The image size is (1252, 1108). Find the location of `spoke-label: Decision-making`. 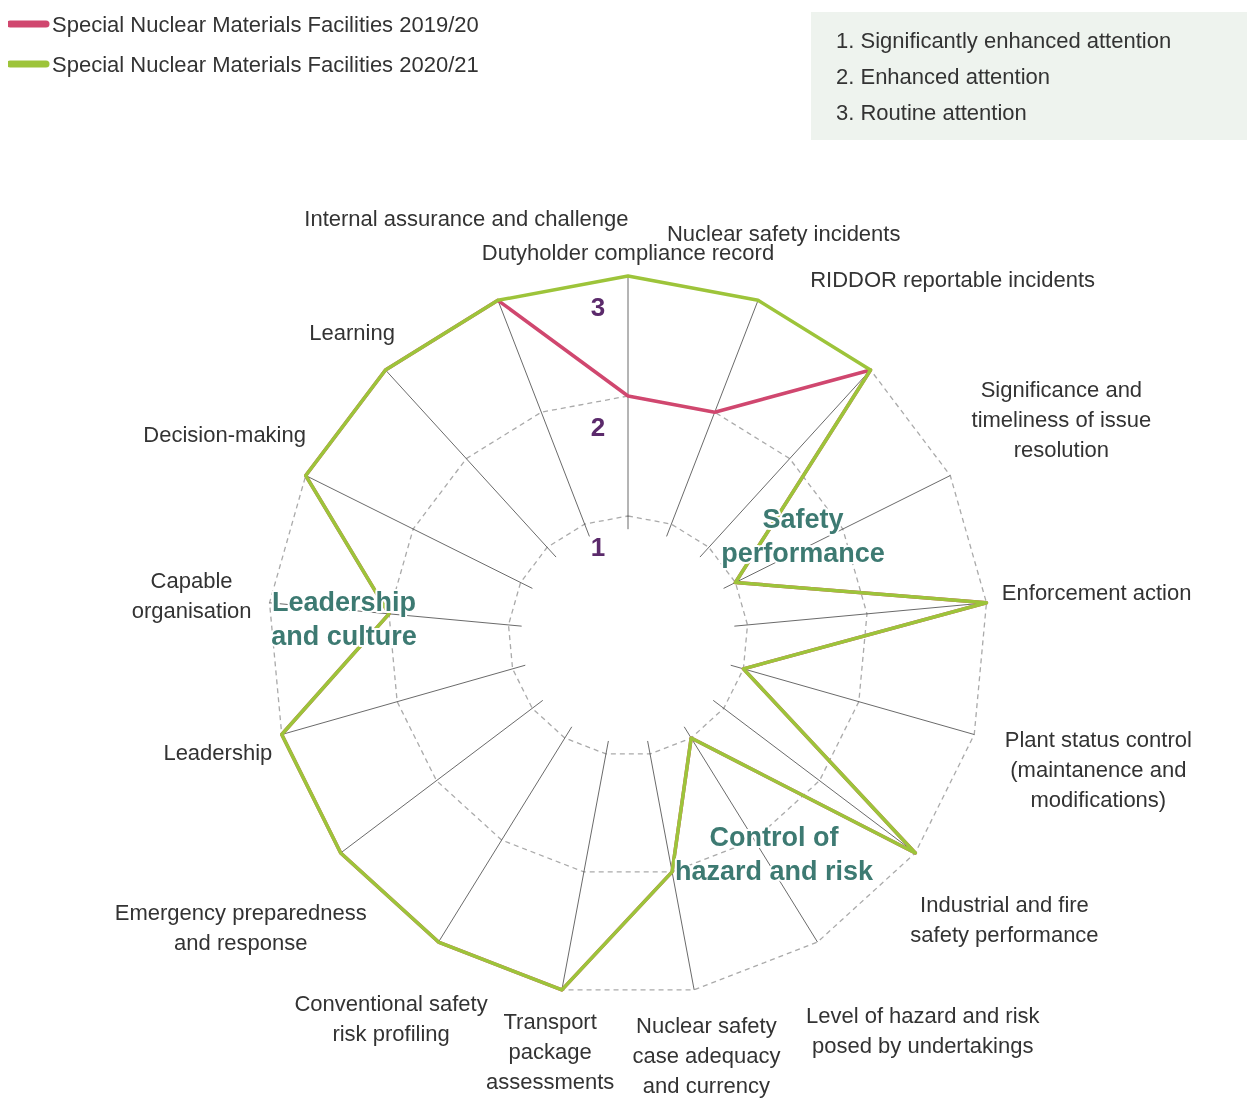

spoke-label: Decision-making is located at coordinates (224, 435).